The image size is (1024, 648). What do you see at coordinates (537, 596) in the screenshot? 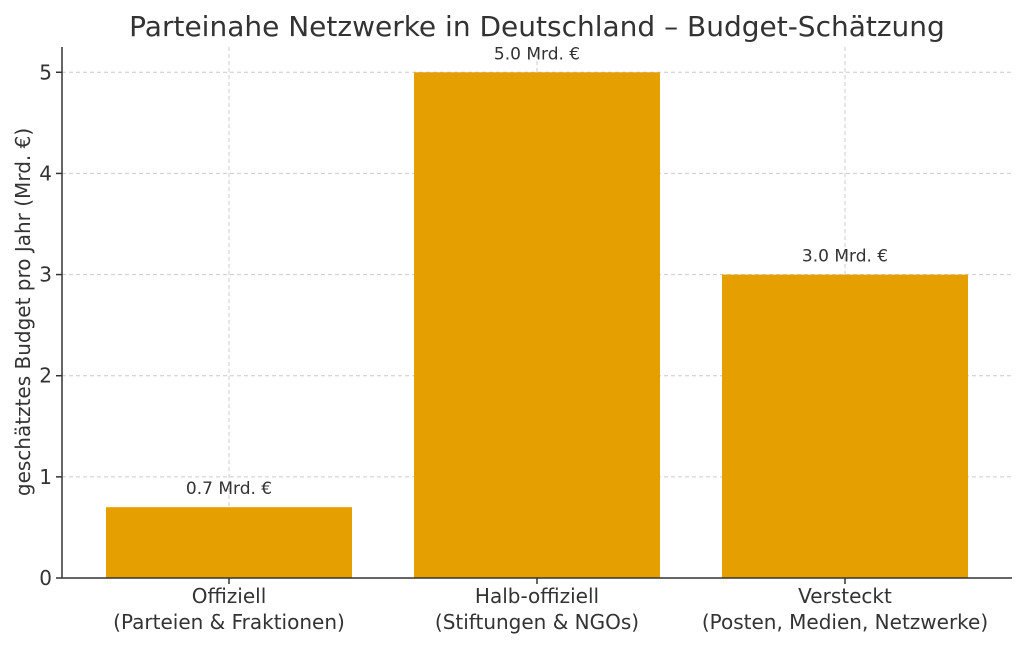
I see `x-tick-label: Halb-offiziell` at bounding box center [537, 596].